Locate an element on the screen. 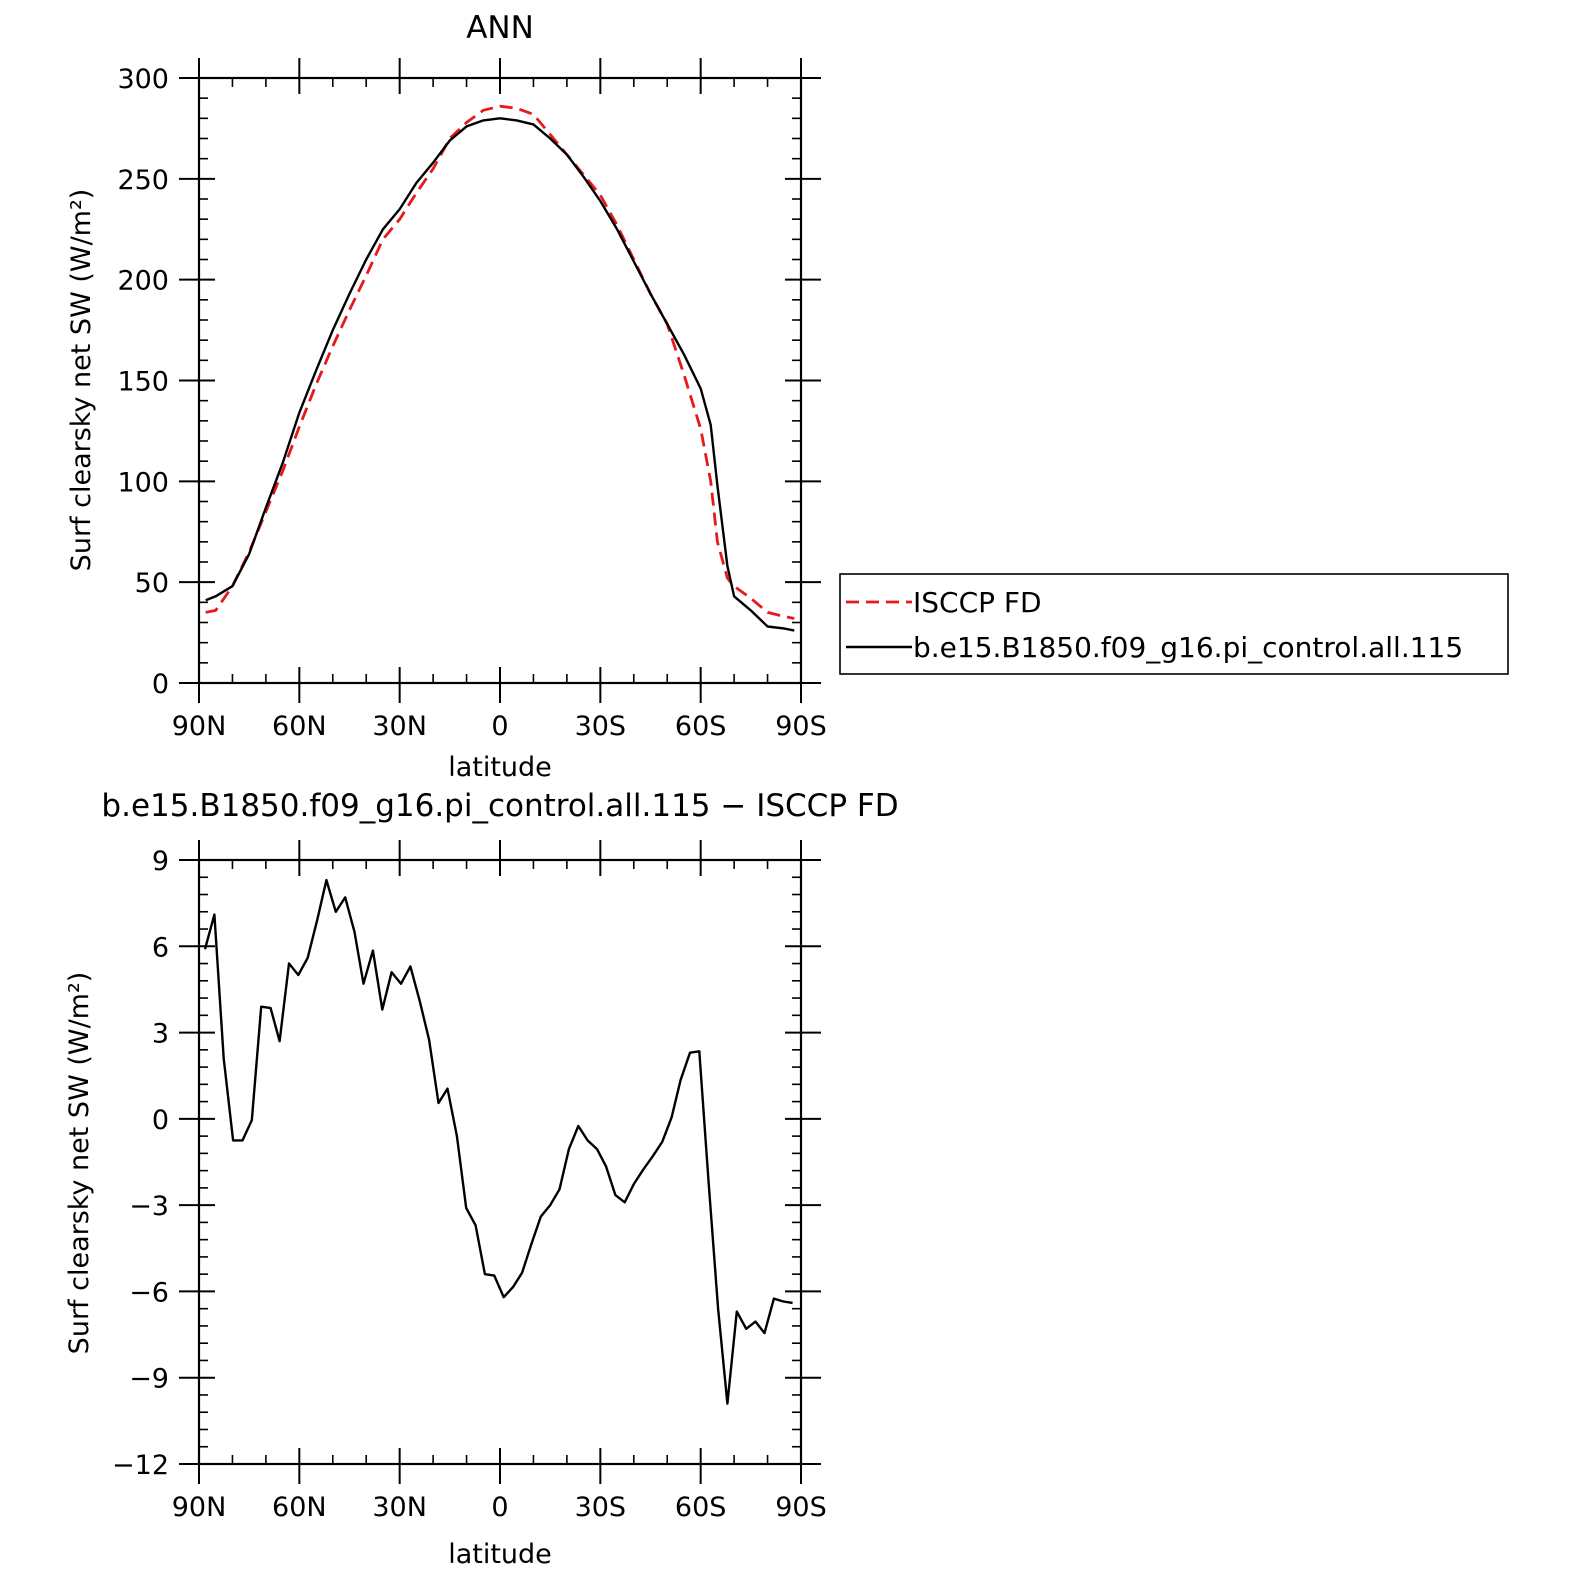 The image size is (1574, 1574). bottom-x-tick-label: 0 is located at coordinates (499, 1507).